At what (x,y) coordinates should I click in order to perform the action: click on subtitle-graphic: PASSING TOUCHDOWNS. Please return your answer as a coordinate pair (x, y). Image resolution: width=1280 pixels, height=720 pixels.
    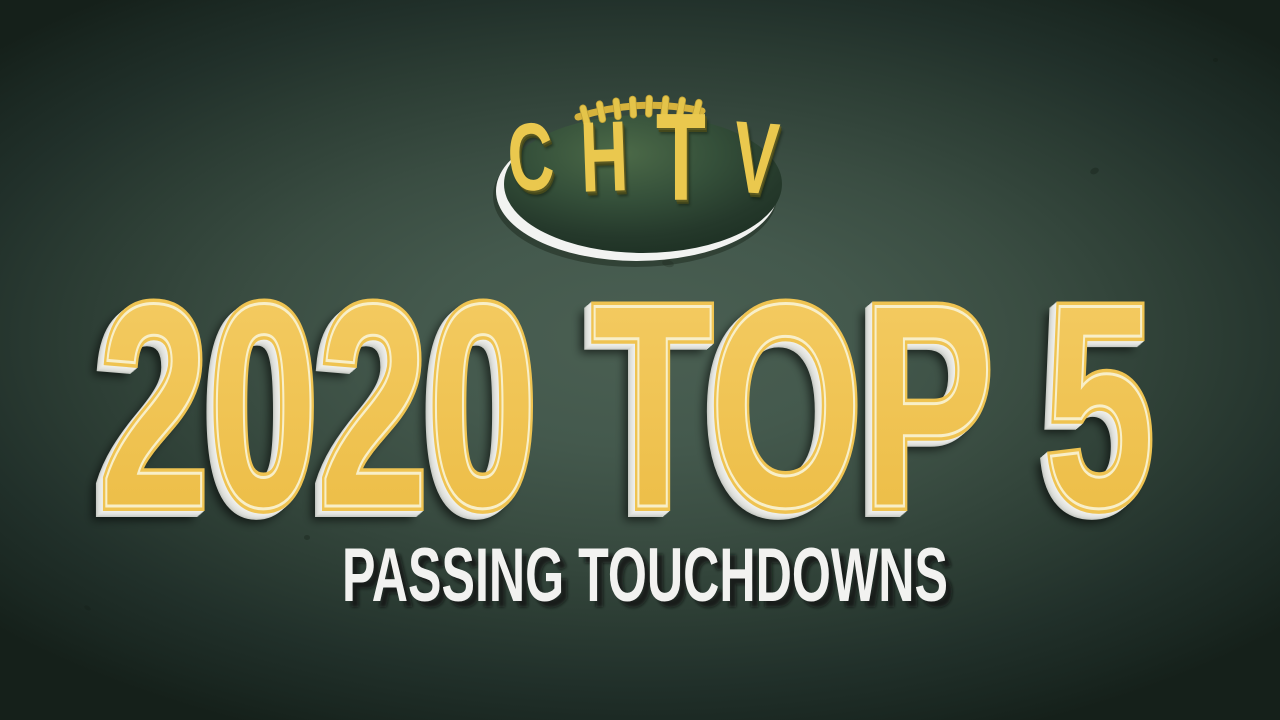
    Looking at the image, I should click on (648, 579).